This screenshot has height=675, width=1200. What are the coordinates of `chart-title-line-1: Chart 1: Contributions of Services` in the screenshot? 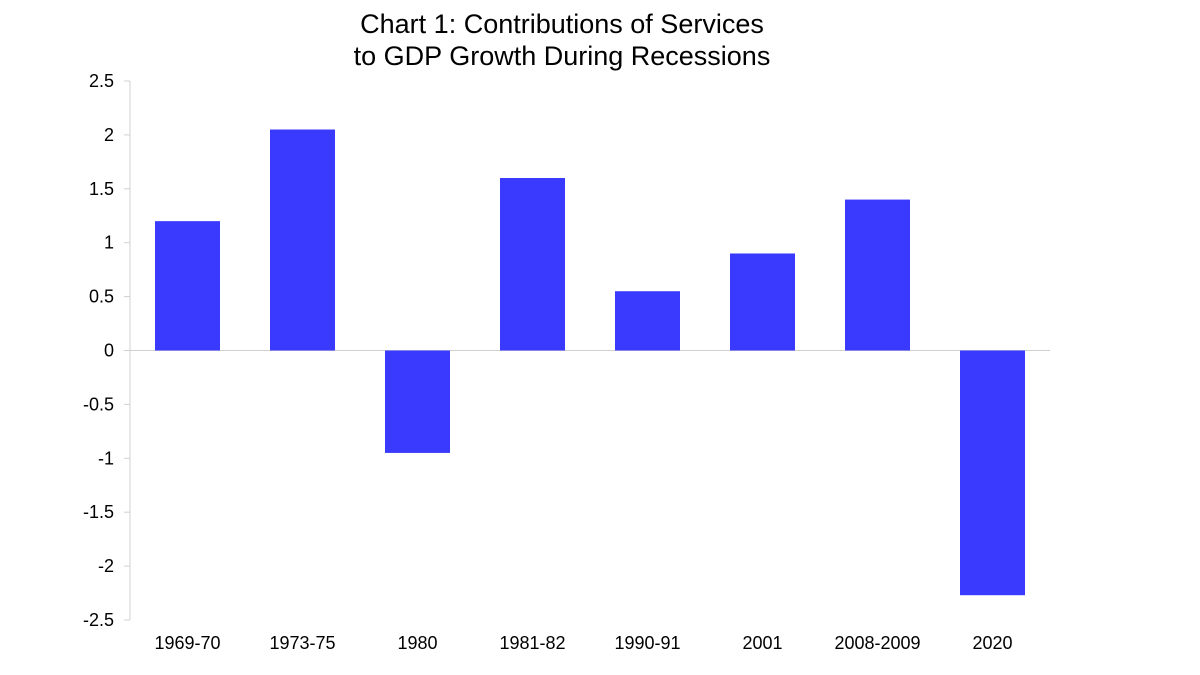 It's located at (562, 24).